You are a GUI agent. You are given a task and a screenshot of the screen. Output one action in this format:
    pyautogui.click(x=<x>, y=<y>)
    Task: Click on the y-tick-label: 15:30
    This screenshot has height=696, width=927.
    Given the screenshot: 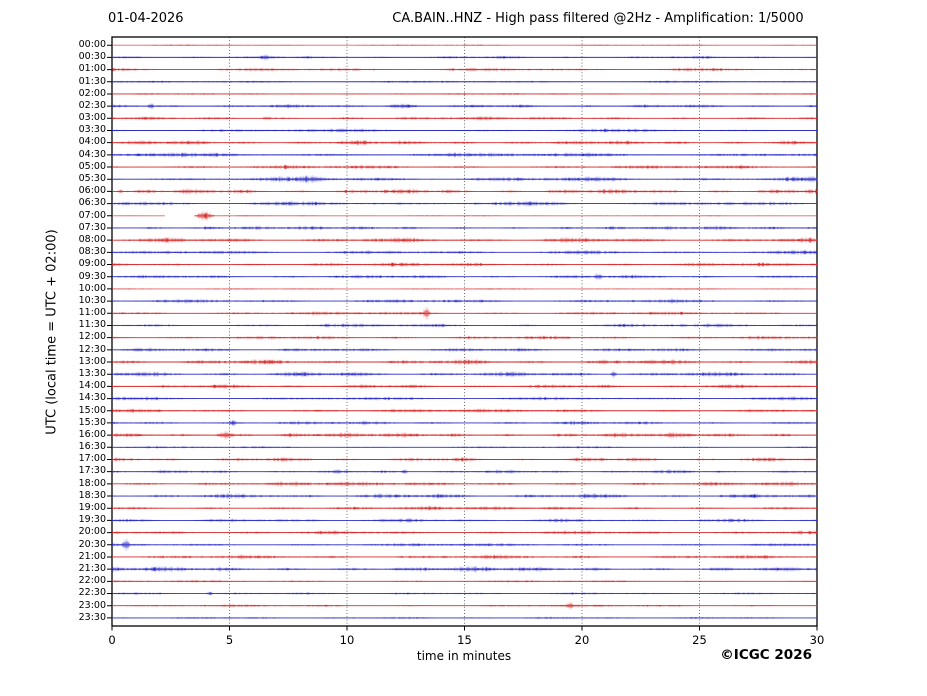 What is the action you would take?
    pyautogui.click(x=92, y=422)
    